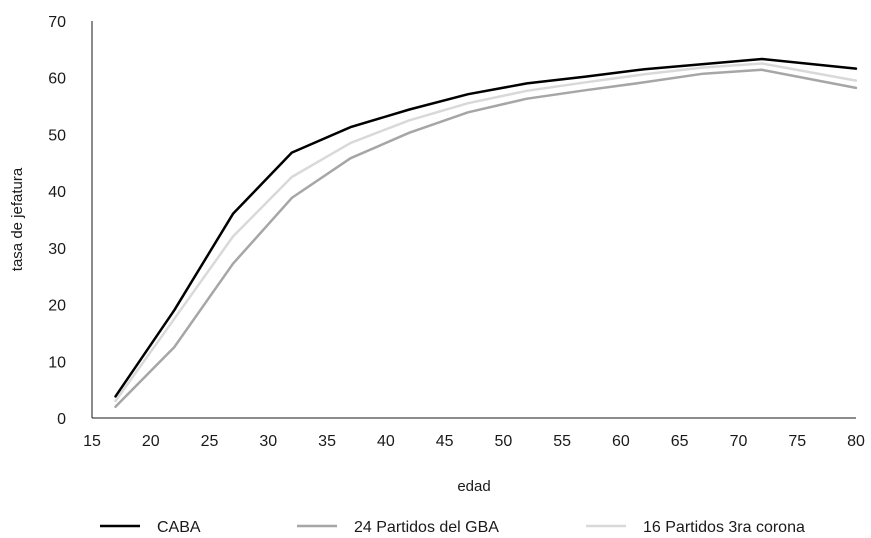 This screenshot has height=538, width=871. What do you see at coordinates (797, 441) in the screenshot?
I see `x-tick-label: 75` at bounding box center [797, 441].